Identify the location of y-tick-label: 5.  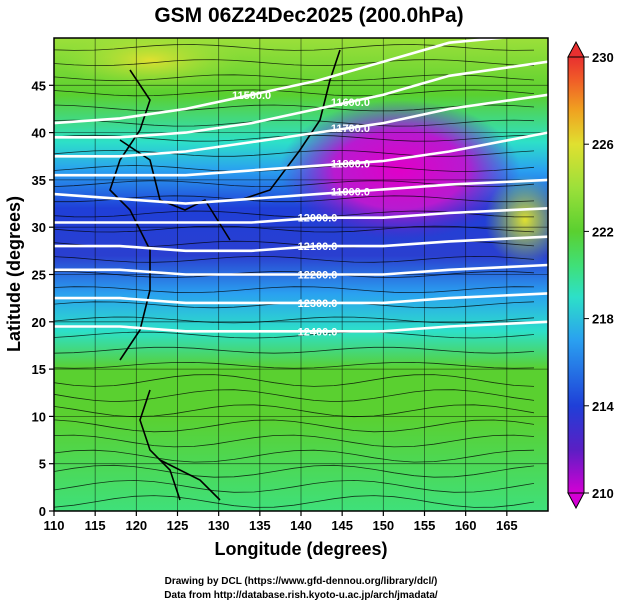
(42, 464).